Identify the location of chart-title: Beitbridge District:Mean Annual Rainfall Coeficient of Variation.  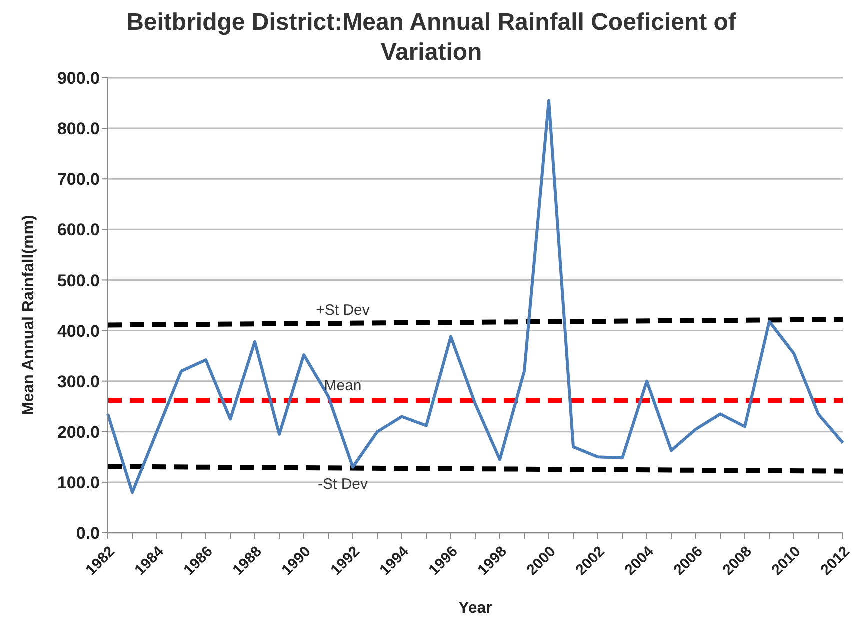
(432, 38).